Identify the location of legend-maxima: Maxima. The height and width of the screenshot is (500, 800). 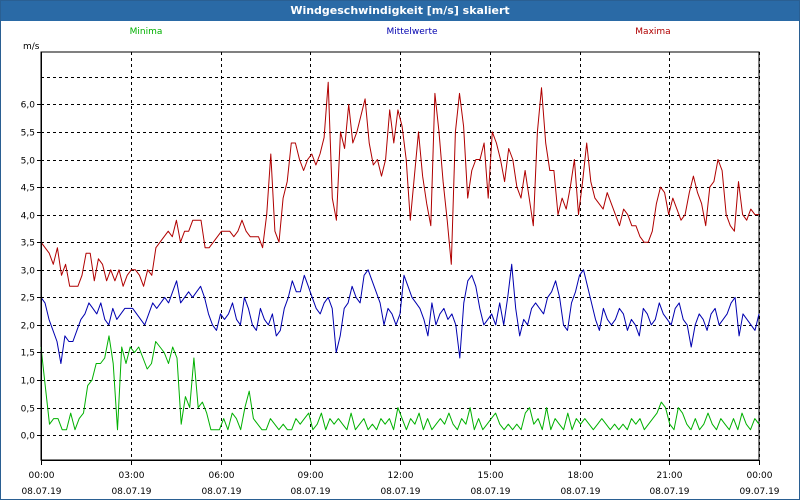
(652, 32).